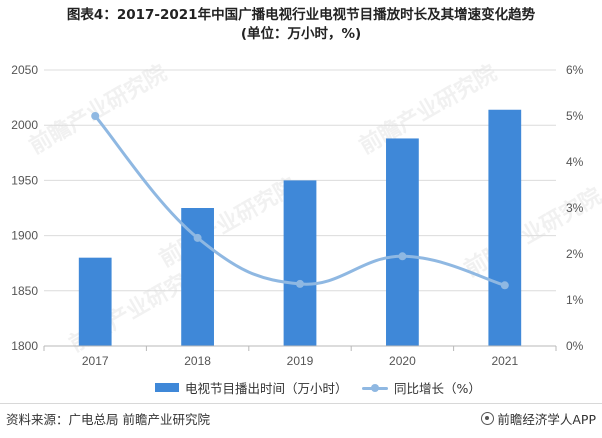  Describe the element at coordinates (24, 291) in the screenshot. I see `y-left-tick-label: 1850` at that location.